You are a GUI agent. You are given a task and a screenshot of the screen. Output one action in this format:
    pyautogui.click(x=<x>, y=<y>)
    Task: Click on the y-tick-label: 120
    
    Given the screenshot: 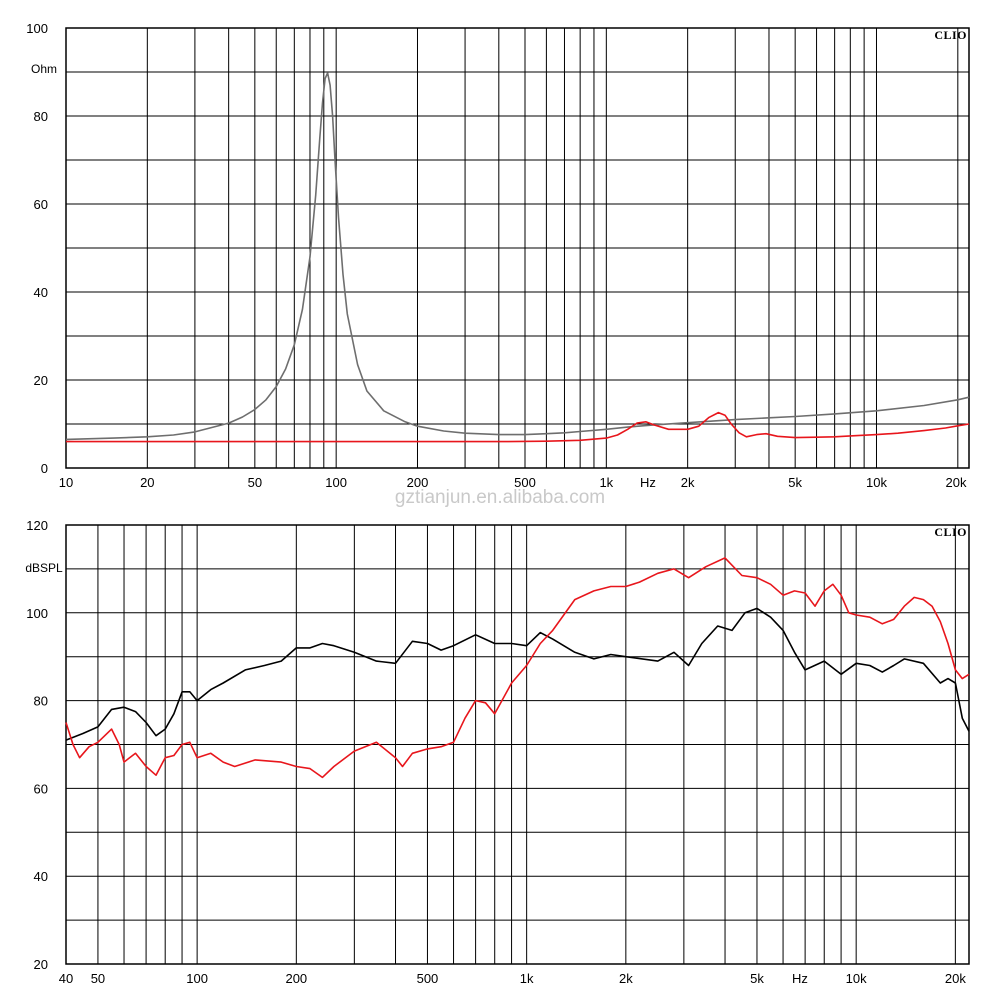 What is the action you would take?
    pyautogui.click(x=37, y=525)
    